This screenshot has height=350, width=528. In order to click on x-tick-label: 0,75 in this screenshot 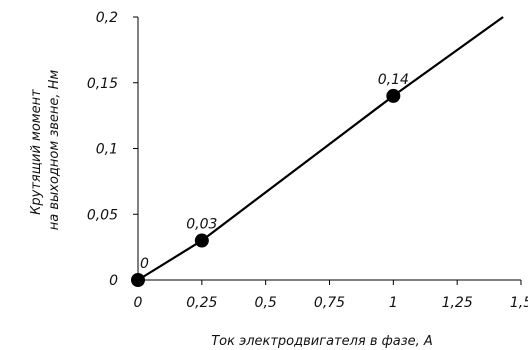, I will do `click(329, 303)`.